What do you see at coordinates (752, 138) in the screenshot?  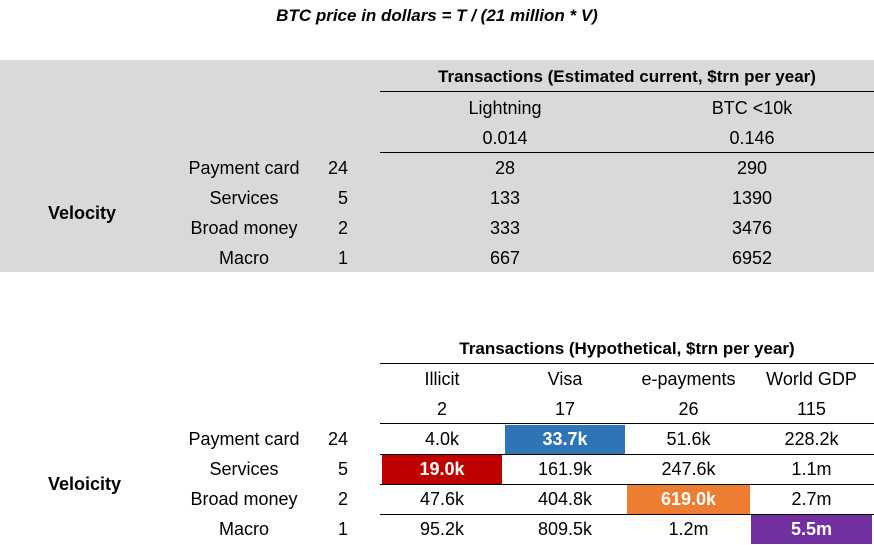 I see `table1-col-btc10k-value: 0.146` at bounding box center [752, 138].